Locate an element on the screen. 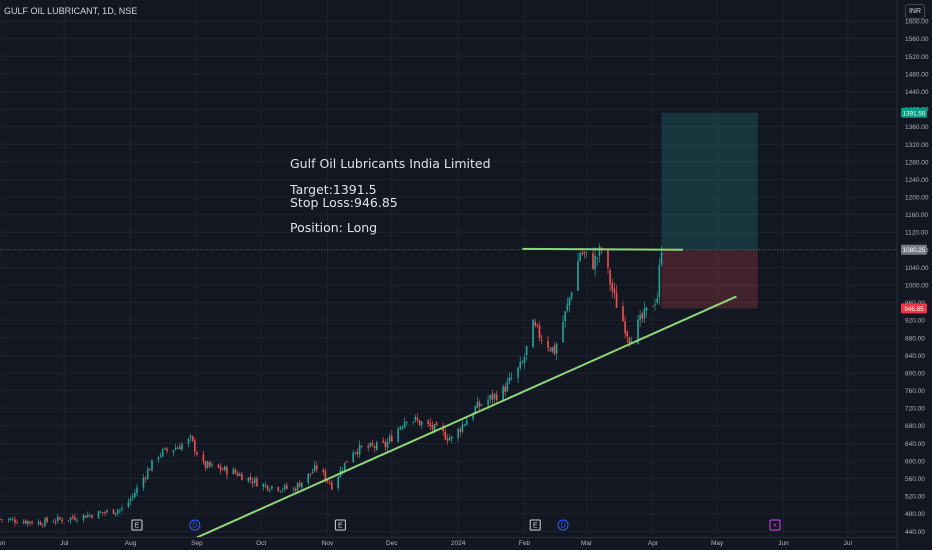  y-tick-label: 1160.00 is located at coordinates (916, 215).